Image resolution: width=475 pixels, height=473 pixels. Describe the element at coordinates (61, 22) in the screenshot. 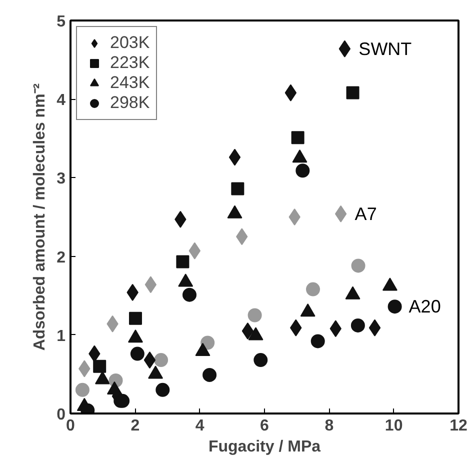

I see `y-tick-label: 5` at that location.